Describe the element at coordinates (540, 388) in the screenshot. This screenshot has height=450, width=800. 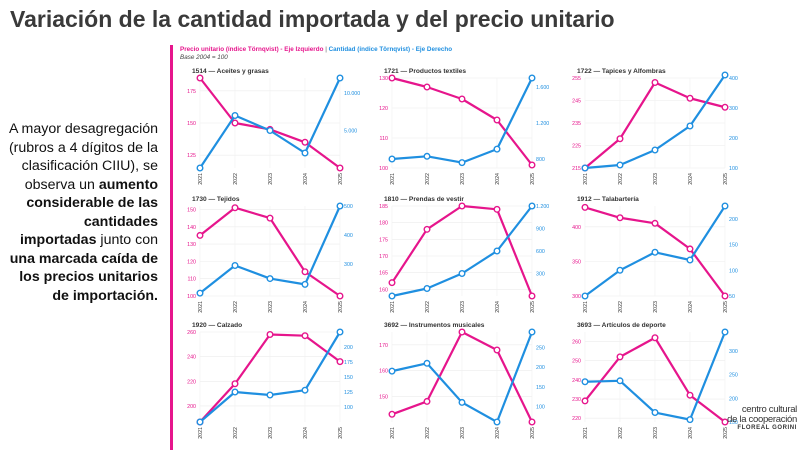
I see `right-tick-label: 150` at that location.